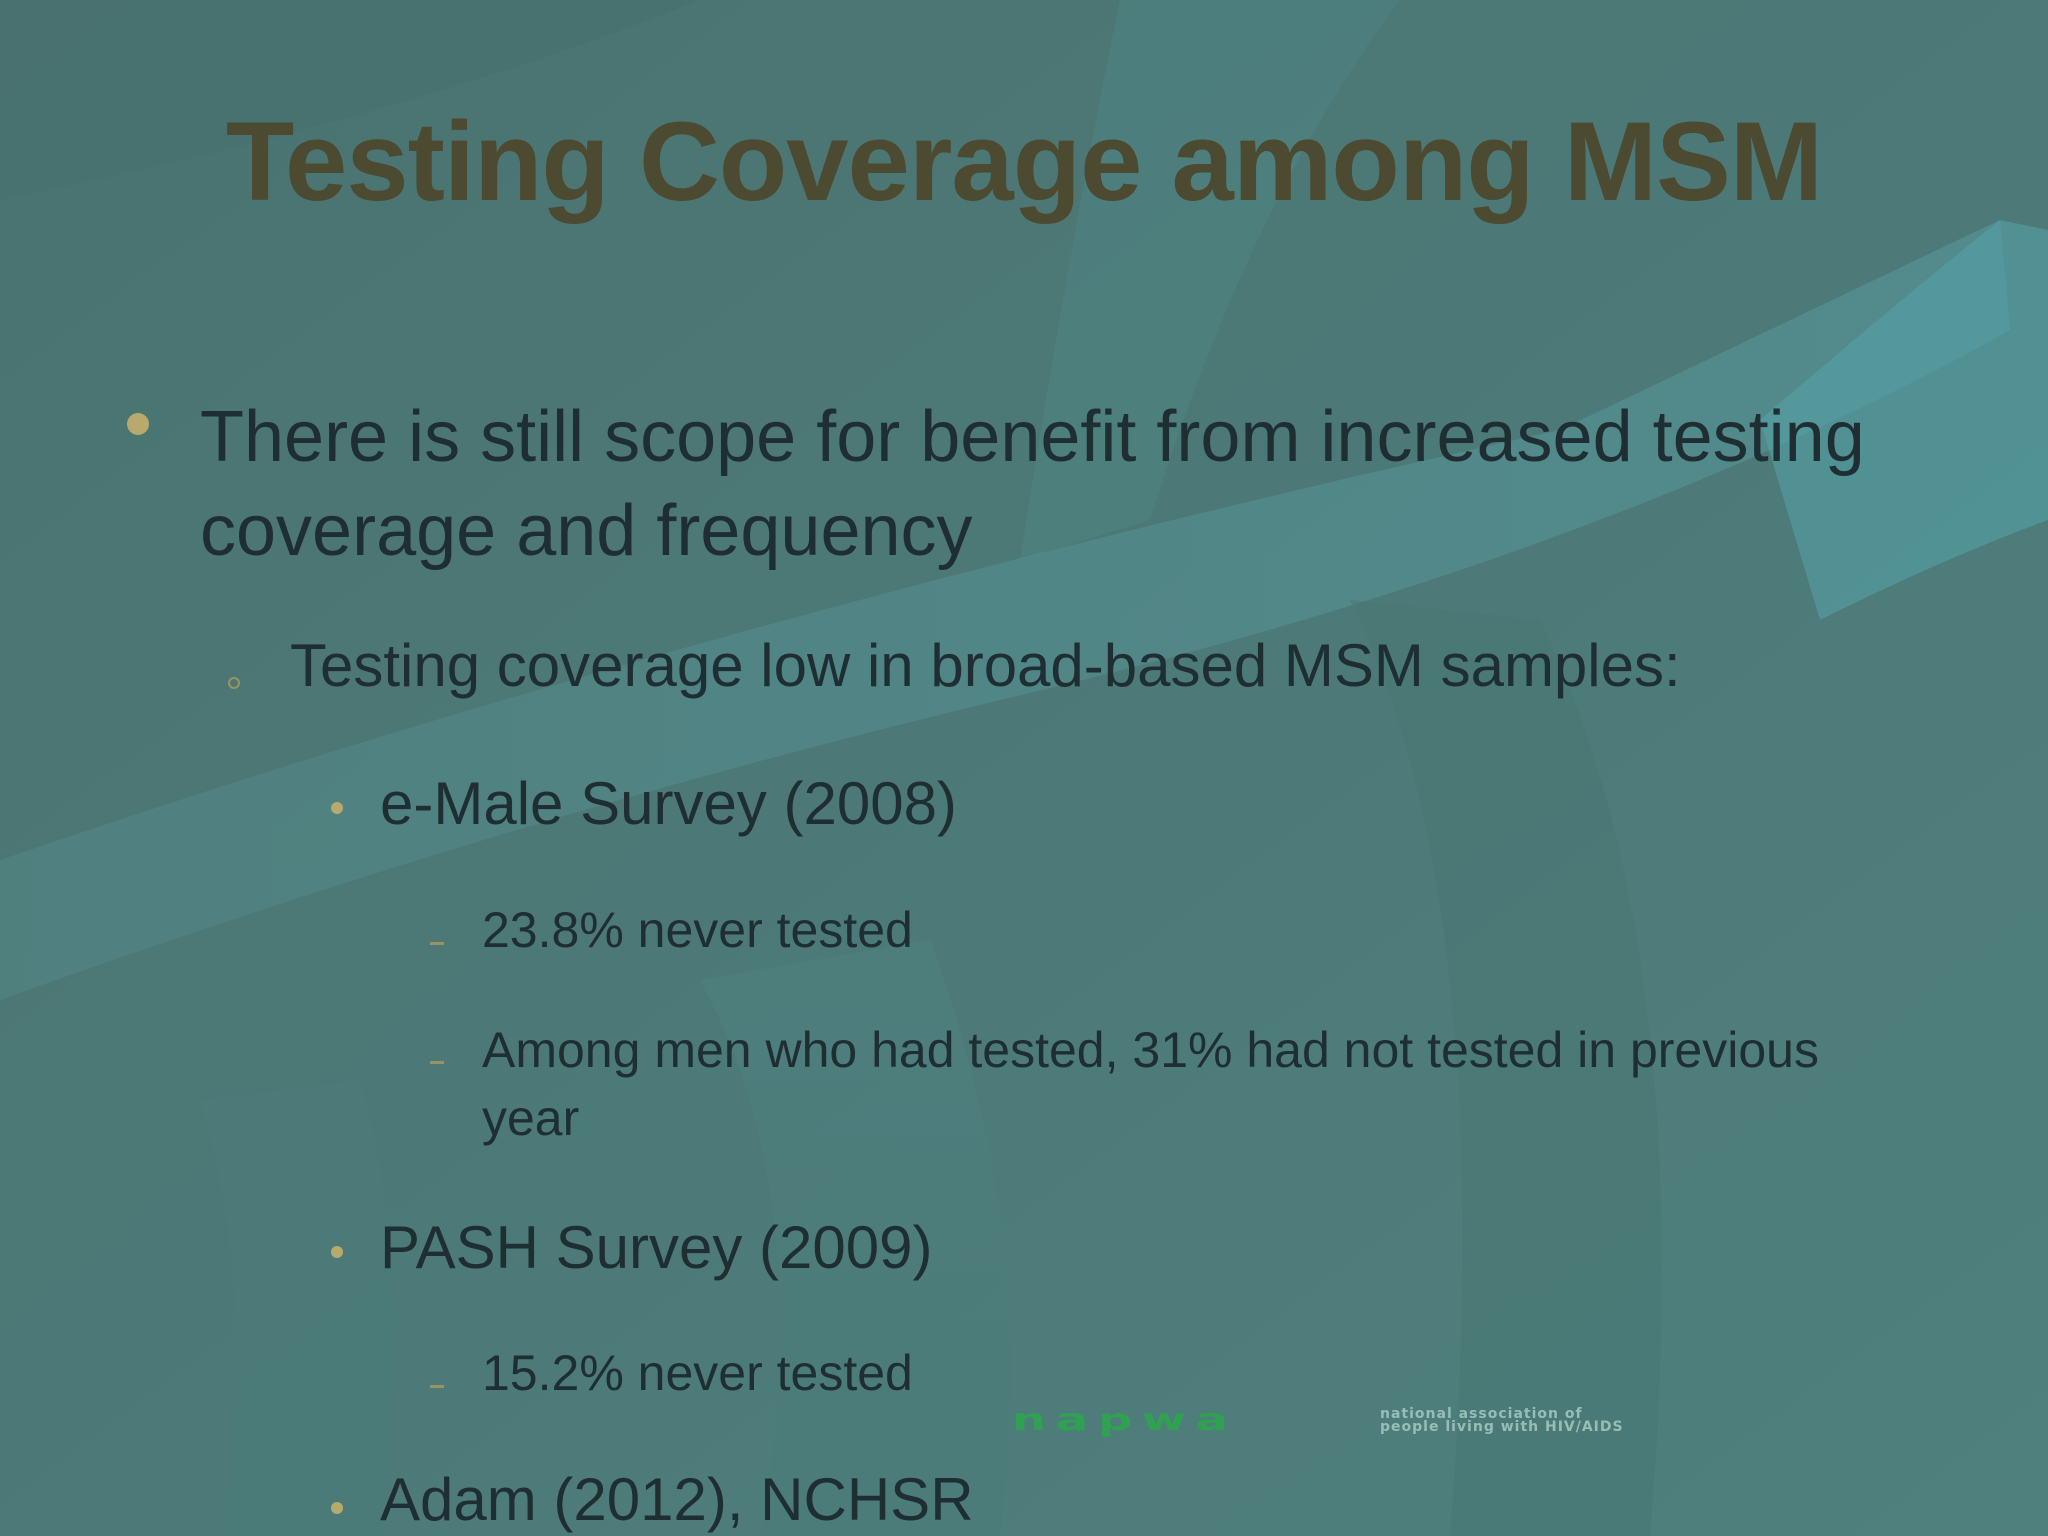 This screenshot has height=1536, width=2048. Describe the element at coordinates (1502, 1427) in the screenshot. I see `napwa-logo-line2: people living with HIV/AIDS` at that location.